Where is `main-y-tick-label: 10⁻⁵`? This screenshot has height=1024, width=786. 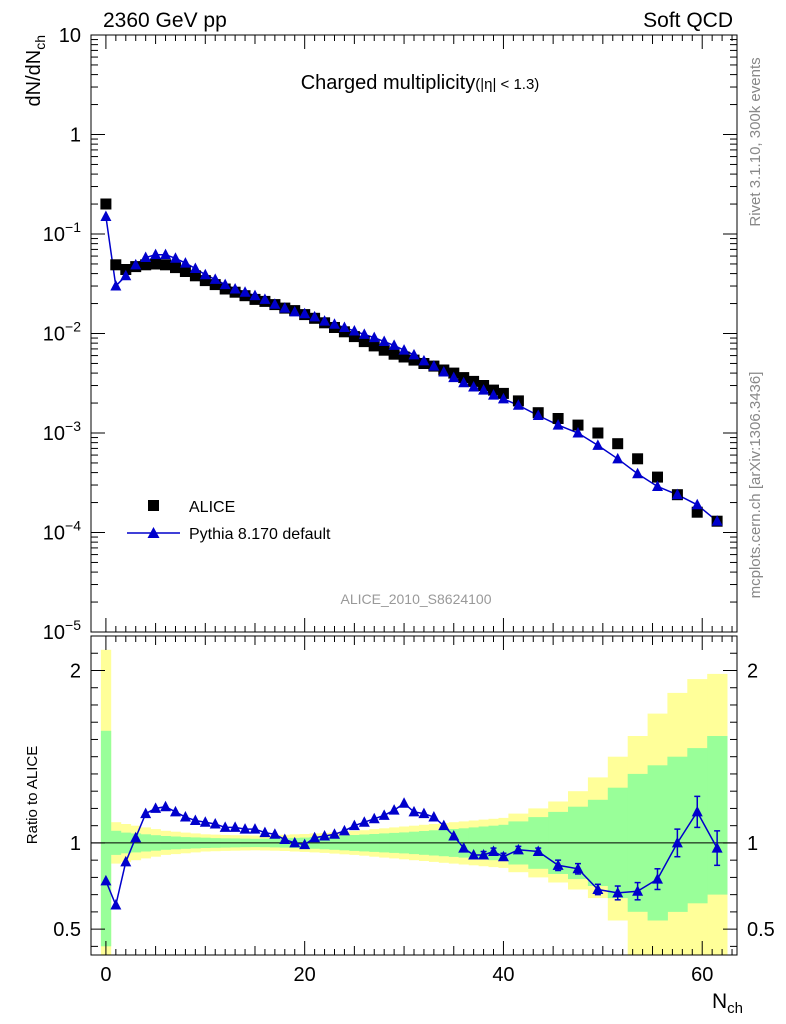
main-y-tick-label: 10⁻⁵ is located at coordinates (62, 630).